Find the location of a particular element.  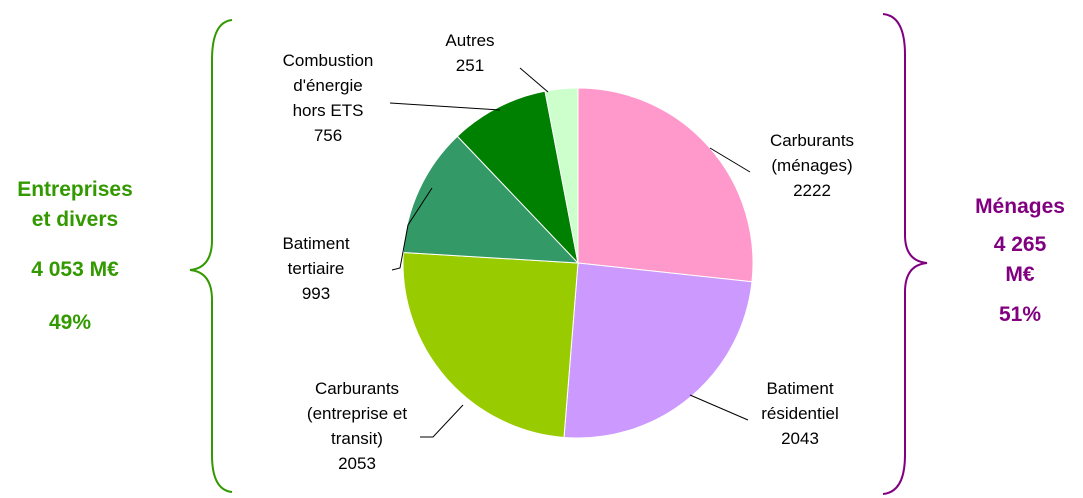

slice-label: Carburants (ménages) 2222 is located at coordinates (812, 165).